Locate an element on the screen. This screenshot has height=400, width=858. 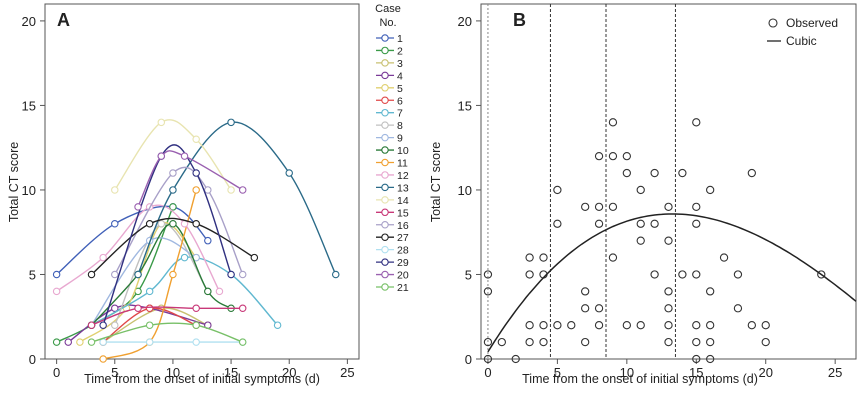
legend-case-21-marker is located at coordinates (385, 287).